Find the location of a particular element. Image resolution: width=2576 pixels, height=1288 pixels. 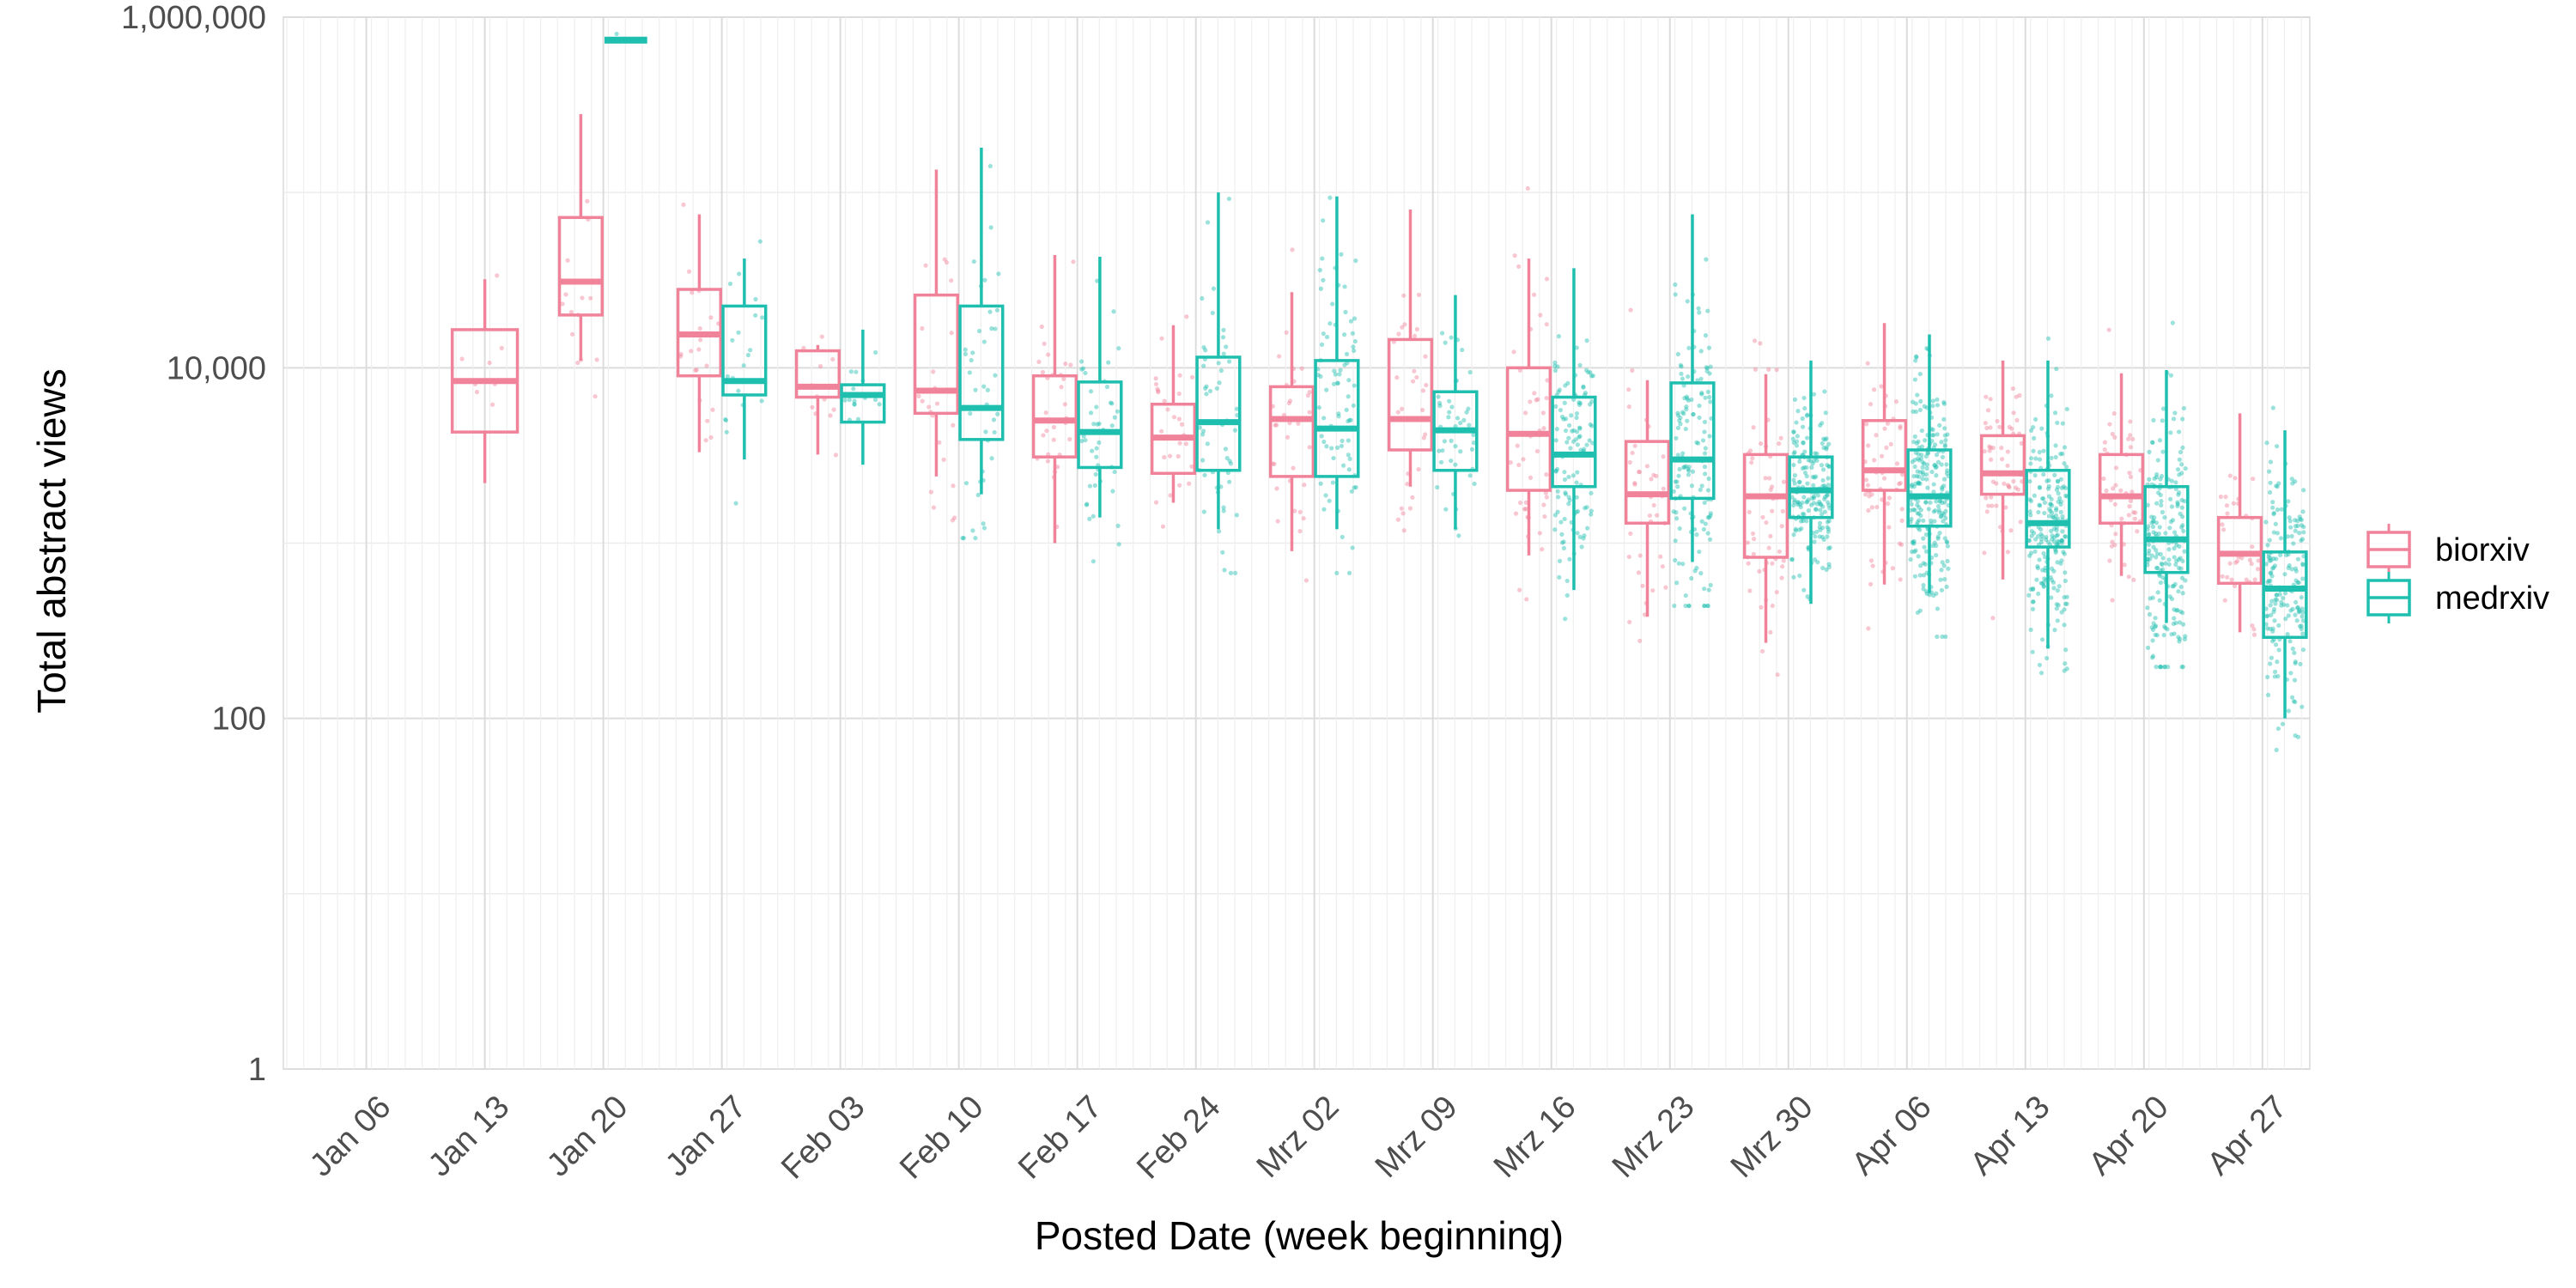

legend-item-medrxiv: medrxiv is located at coordinates (2457, 597).